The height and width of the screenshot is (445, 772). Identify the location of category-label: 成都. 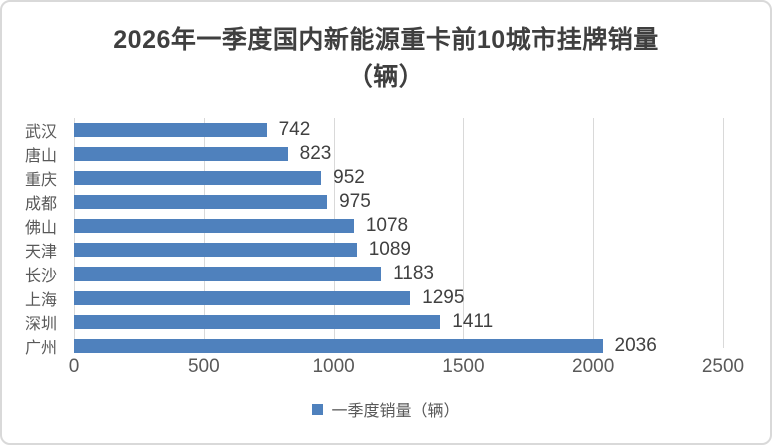
(40, 204).